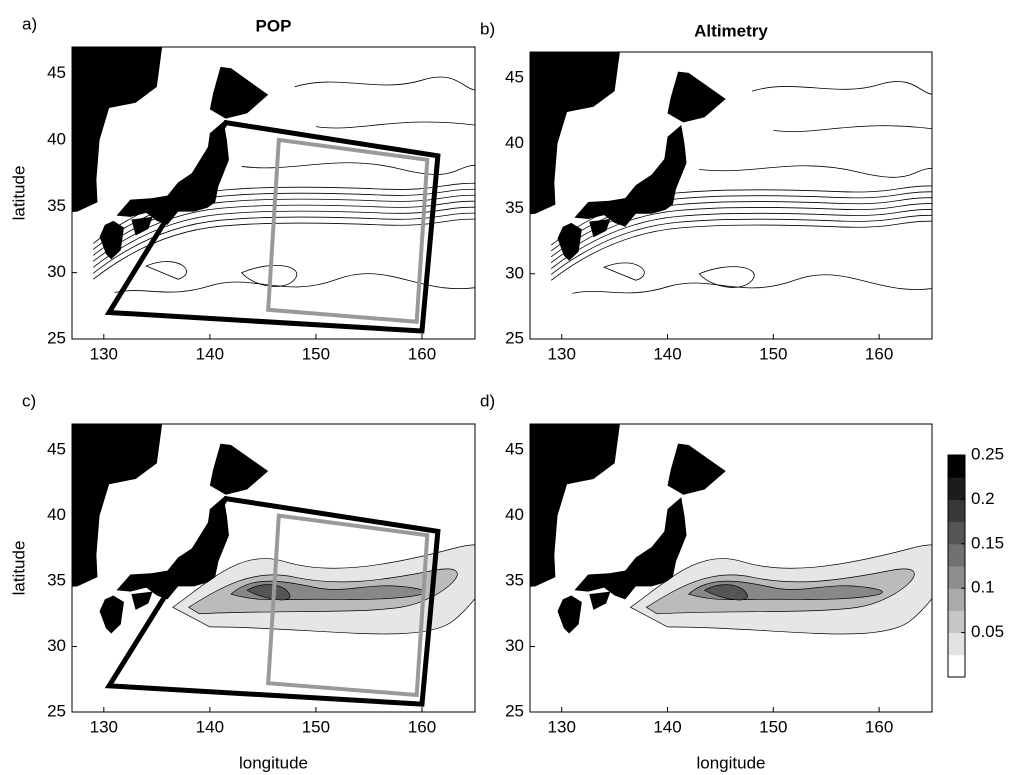  What do you see at coordinates (487, 400) in the screenshot?
I see `panel-label: d)` at bounding box center [487, 400].